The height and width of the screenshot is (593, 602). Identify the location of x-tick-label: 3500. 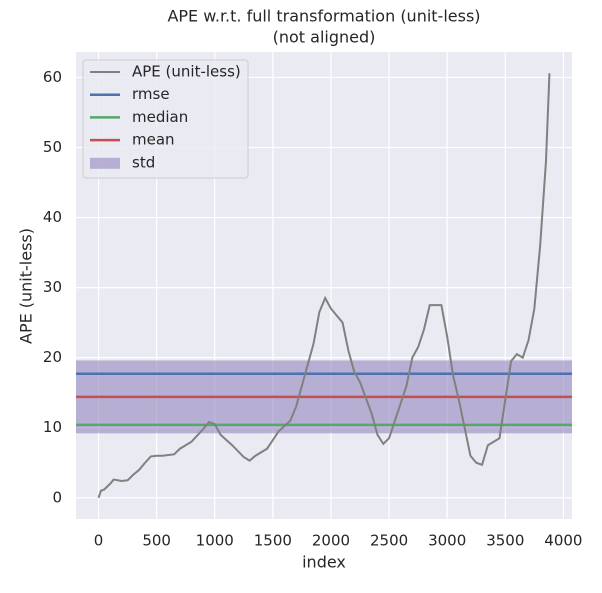
(505, 541).